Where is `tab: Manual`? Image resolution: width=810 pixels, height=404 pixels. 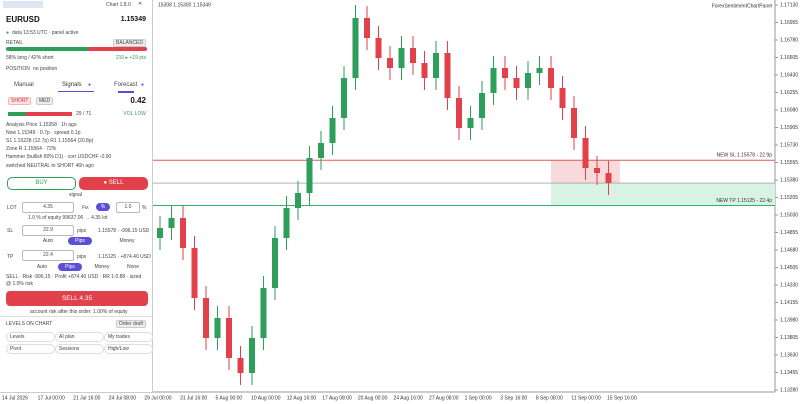 tab: Manual is located at coordinates (24, 85).